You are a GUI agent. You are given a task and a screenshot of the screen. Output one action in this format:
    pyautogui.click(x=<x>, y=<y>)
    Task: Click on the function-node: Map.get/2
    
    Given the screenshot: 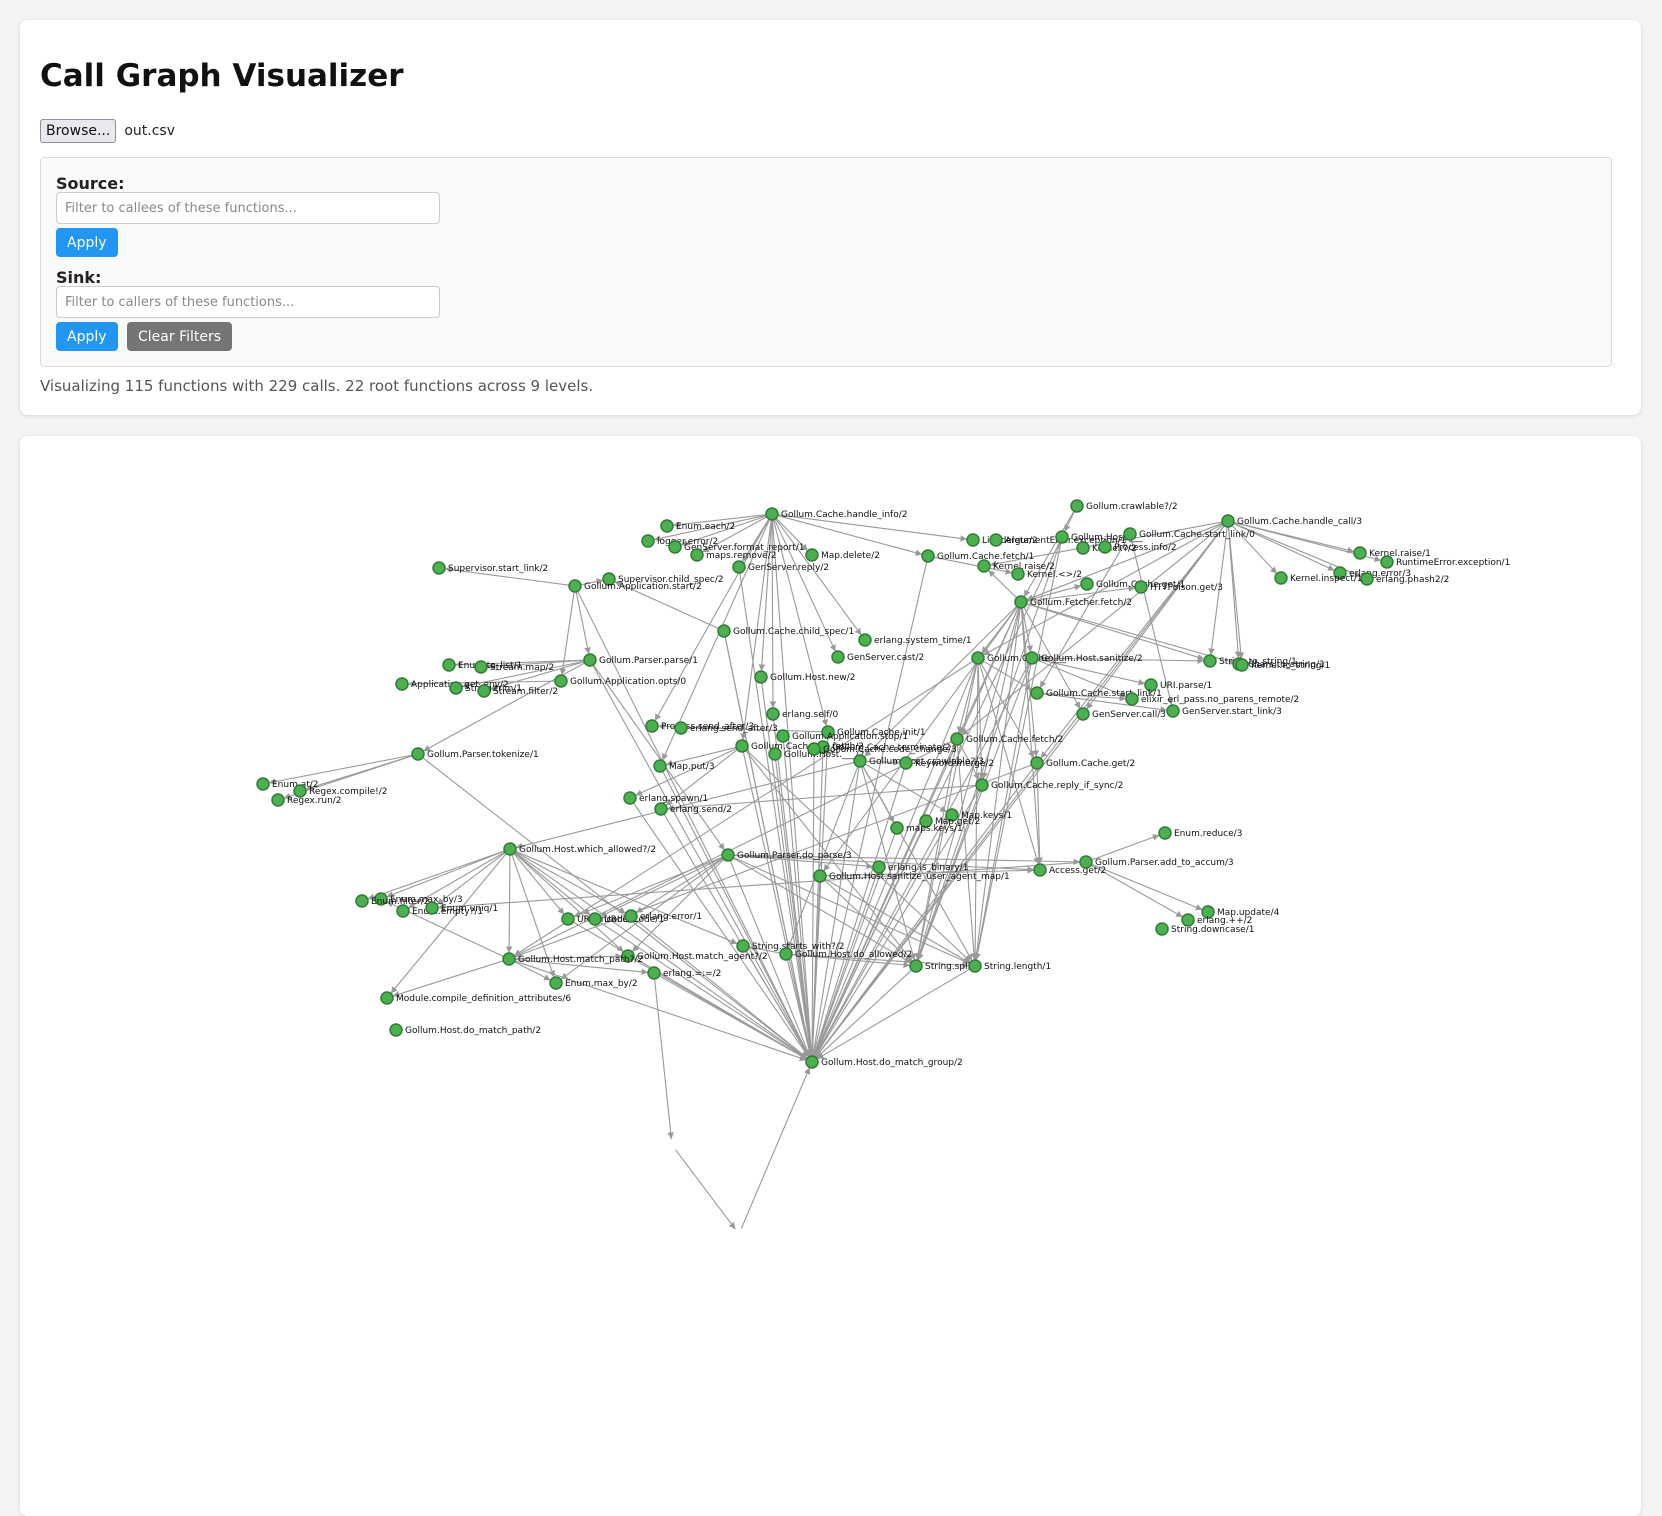 What is the action you would take?
    pyautogui.click(x=949, y=821)
    